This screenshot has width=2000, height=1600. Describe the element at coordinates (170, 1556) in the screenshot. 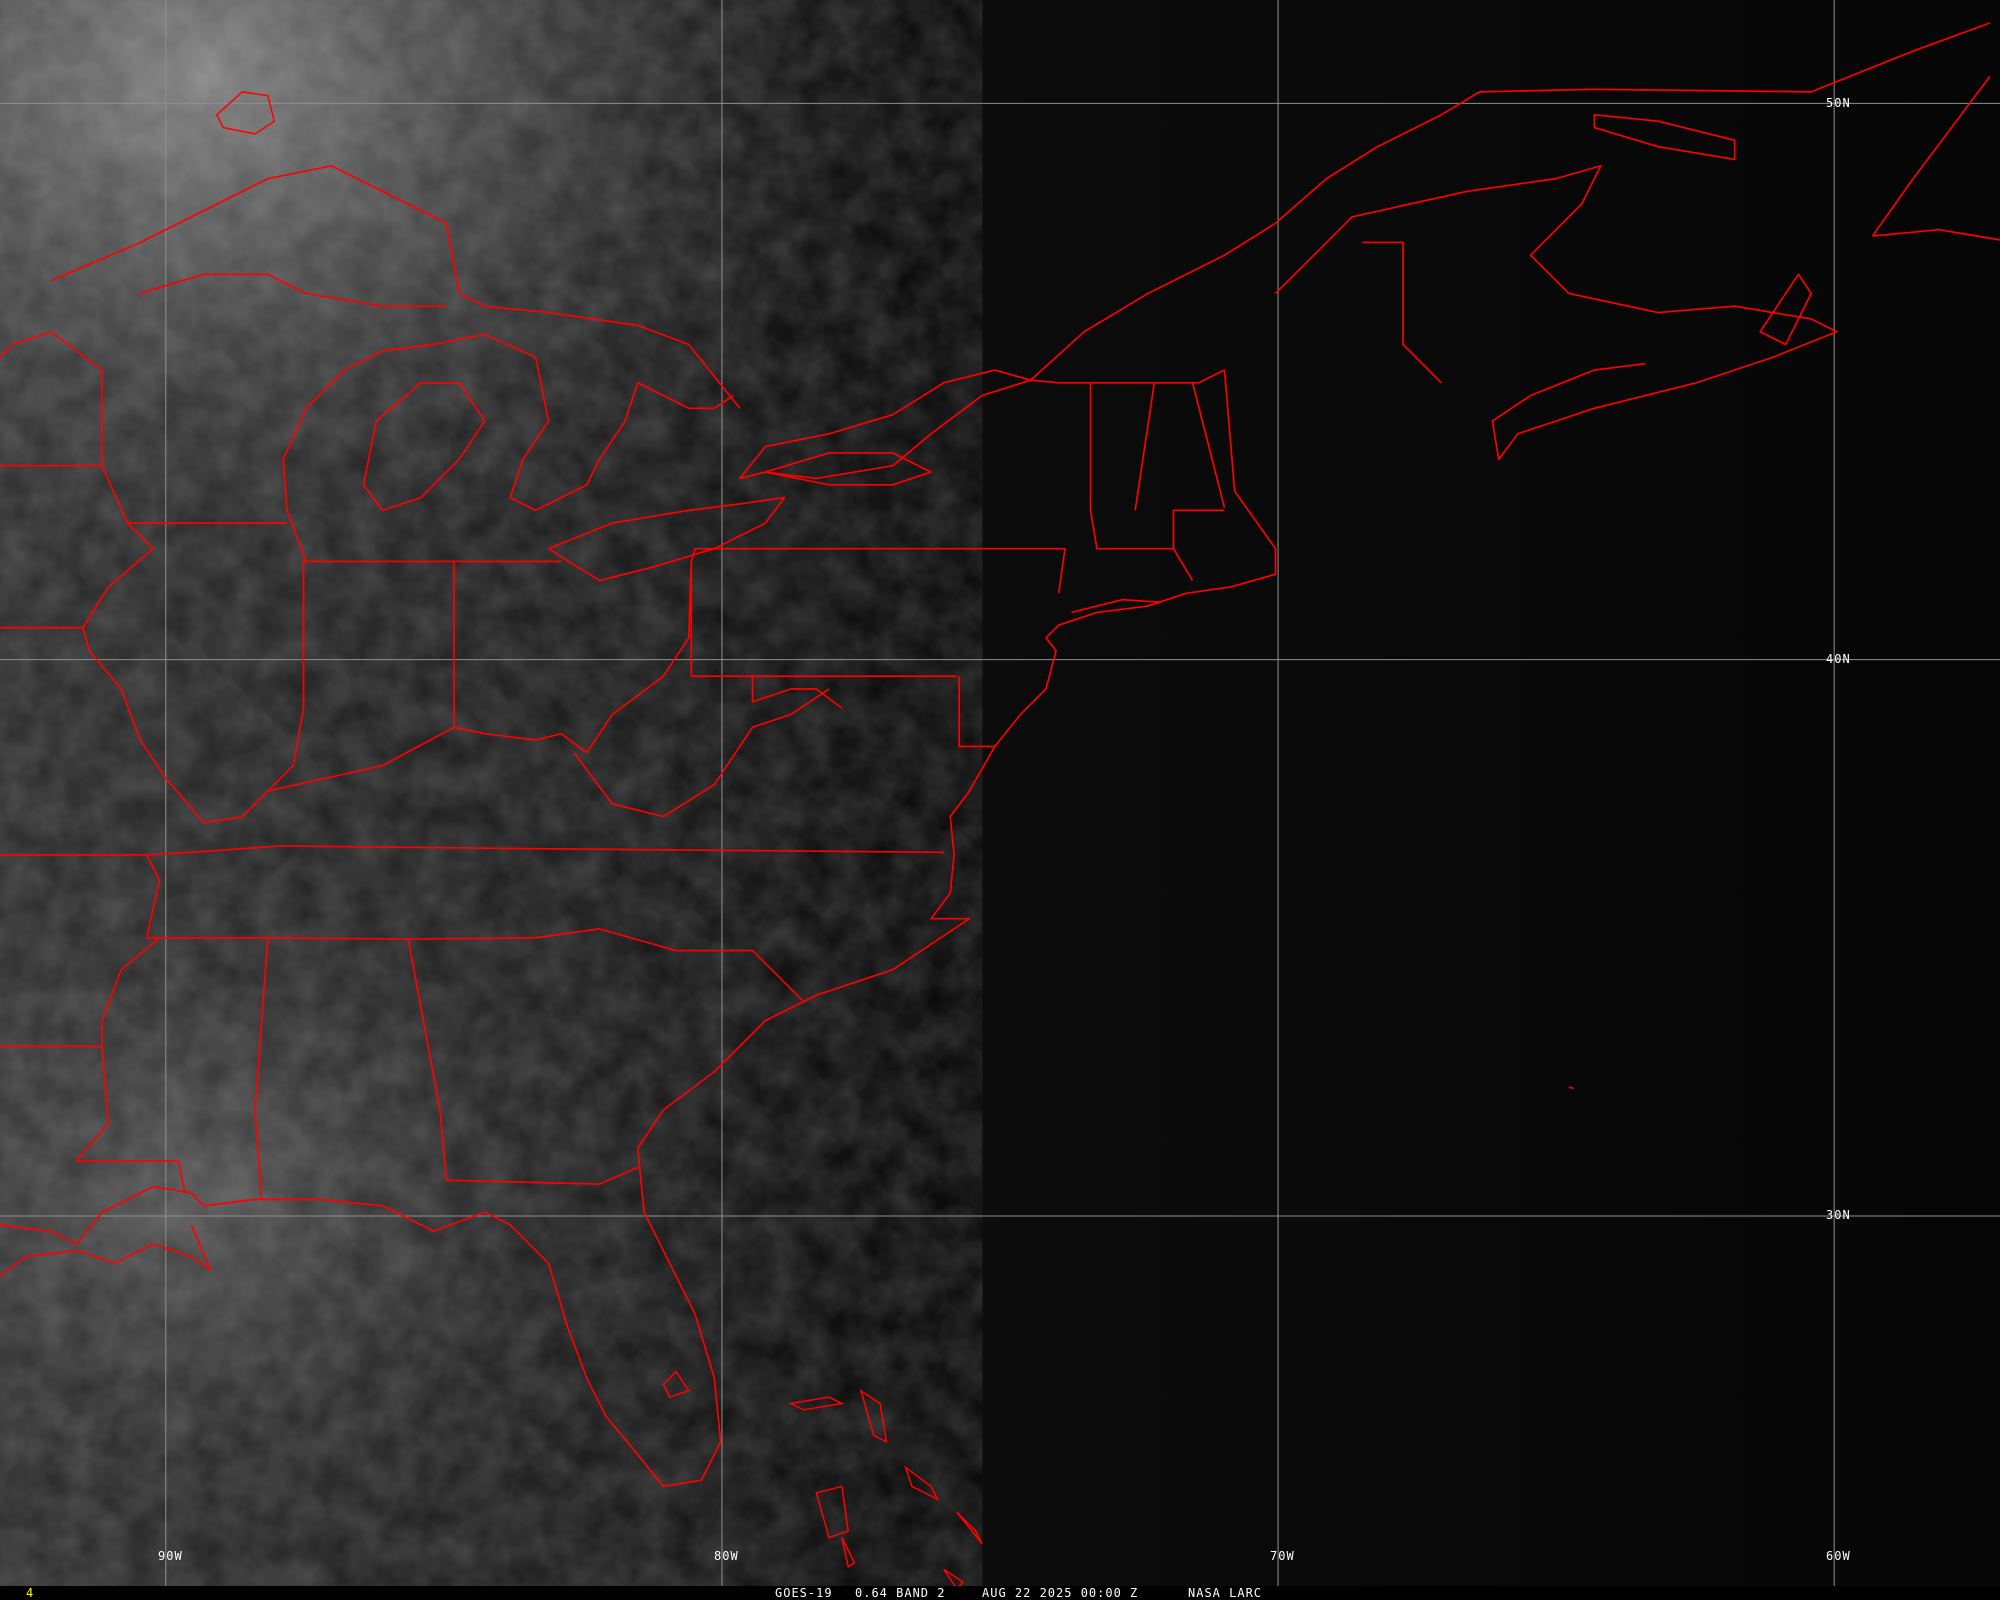

I see `longitude-label: 90W` at that location.